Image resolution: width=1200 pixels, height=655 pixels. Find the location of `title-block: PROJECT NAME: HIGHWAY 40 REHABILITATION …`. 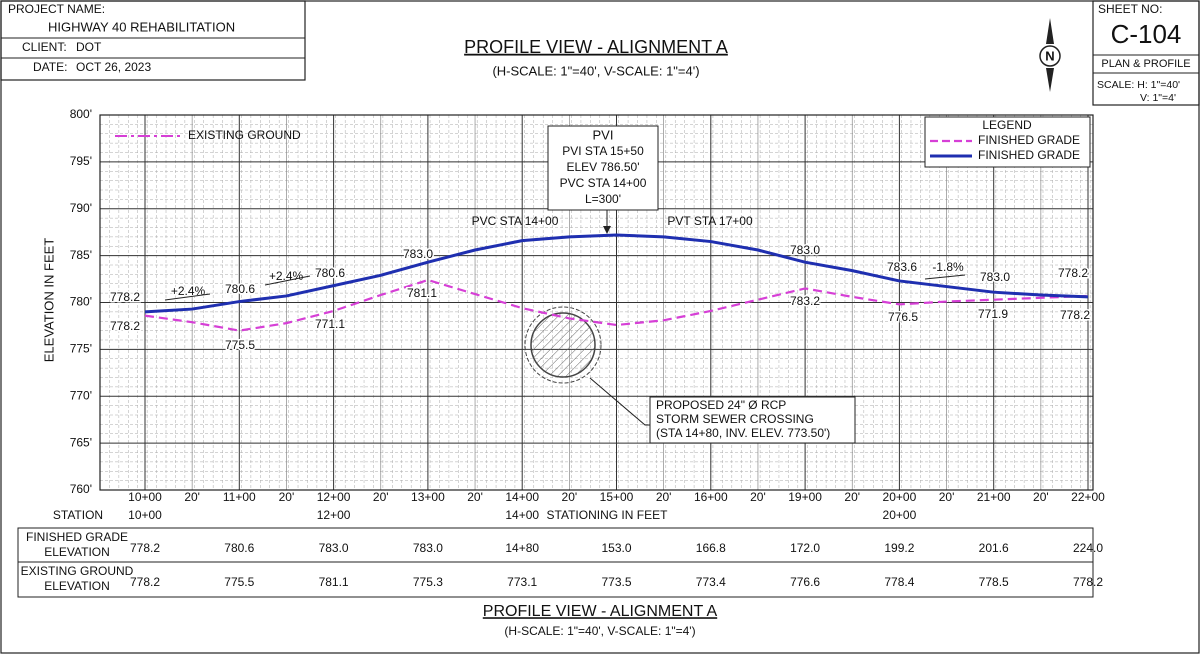

title-block: PROJECT NAME: HIGHWAY 40 REHABILITATION … is located at coordinates (153, 40).